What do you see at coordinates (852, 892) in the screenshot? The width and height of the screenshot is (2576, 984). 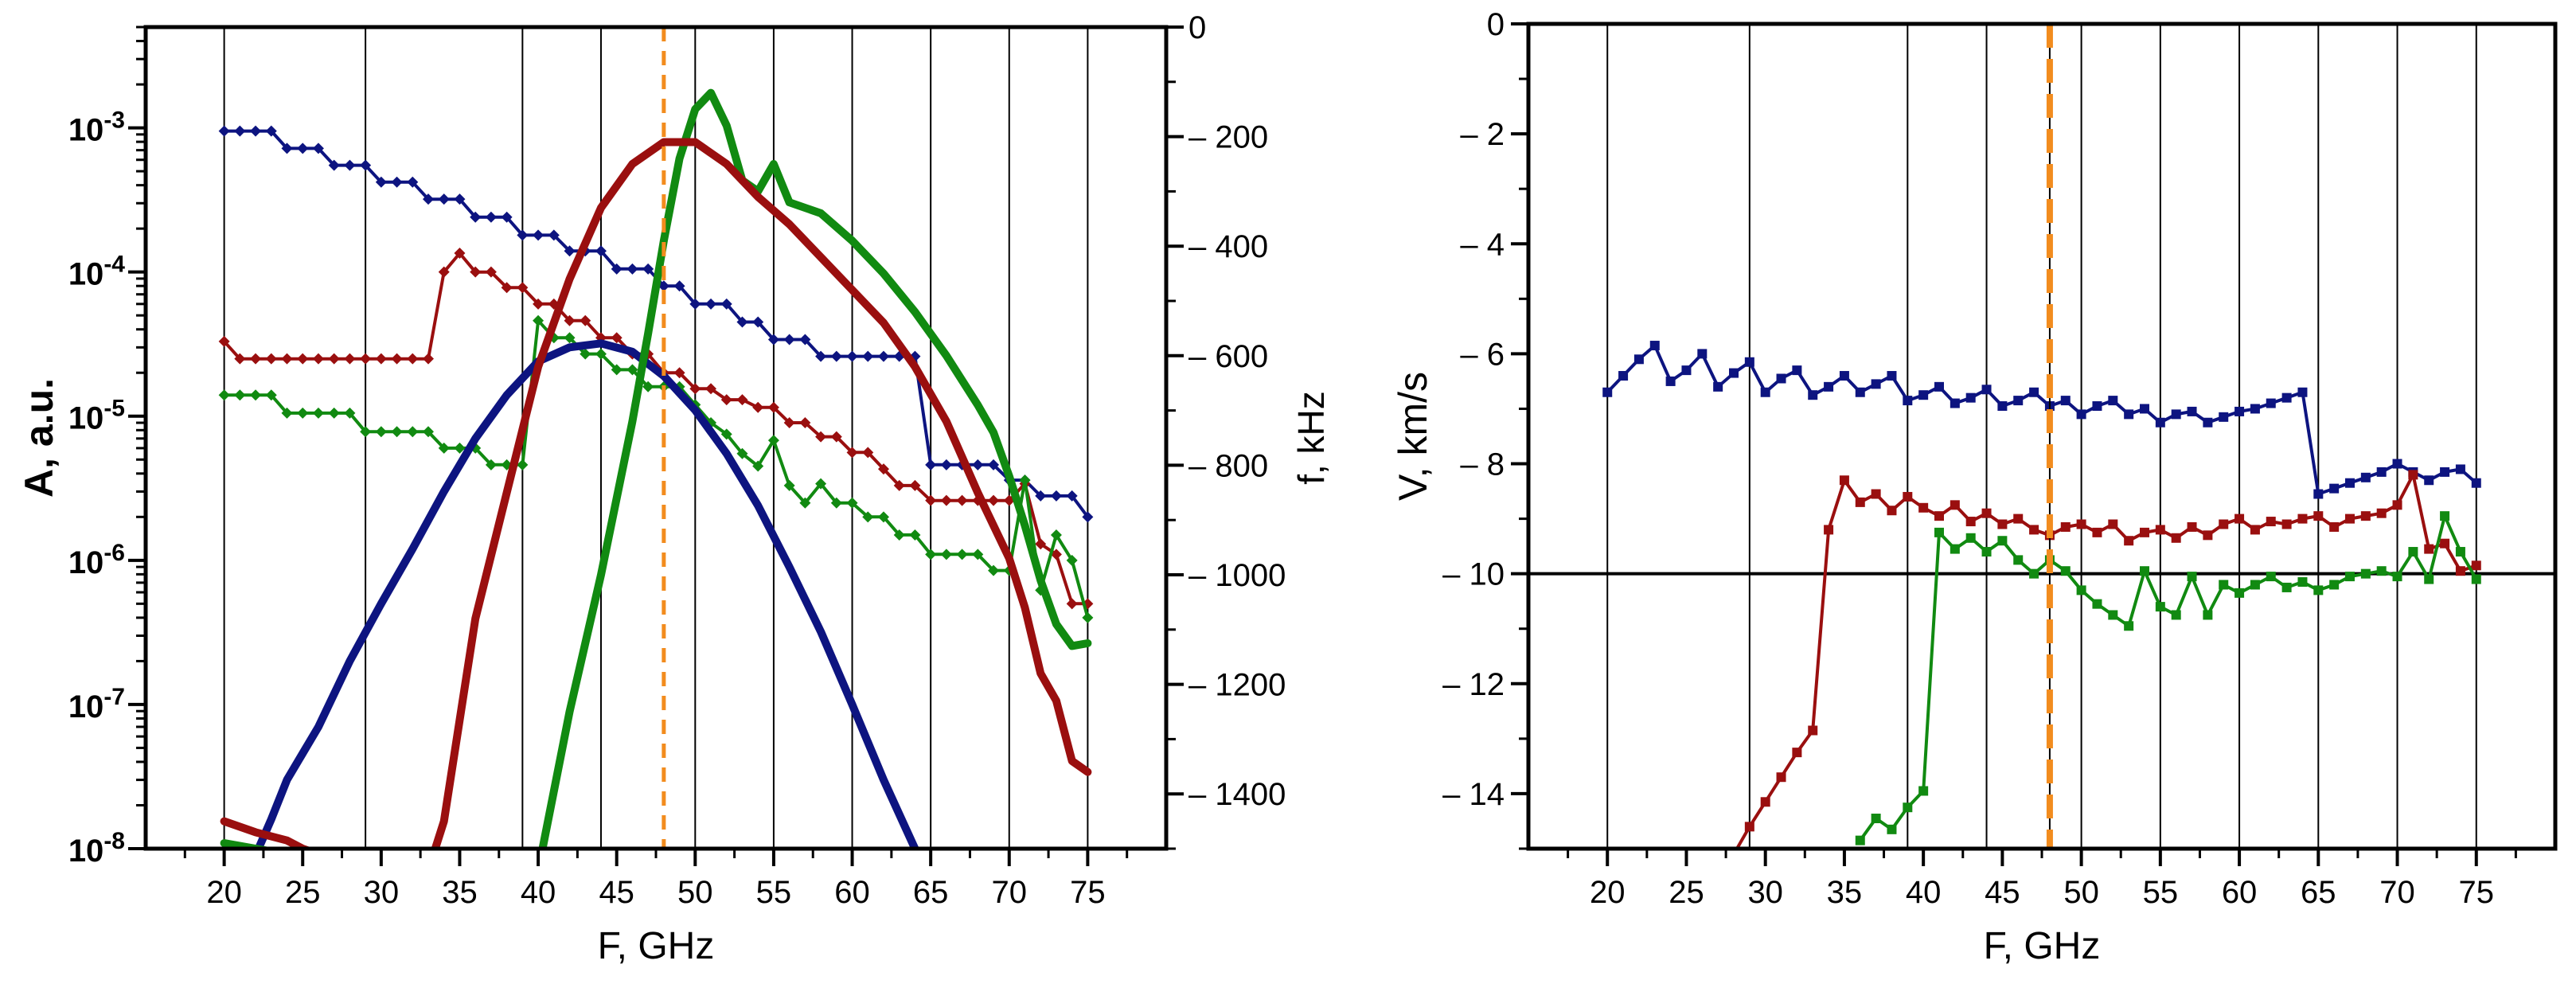 I see `x-tick-label: 60` at bounding box center [852, 892].